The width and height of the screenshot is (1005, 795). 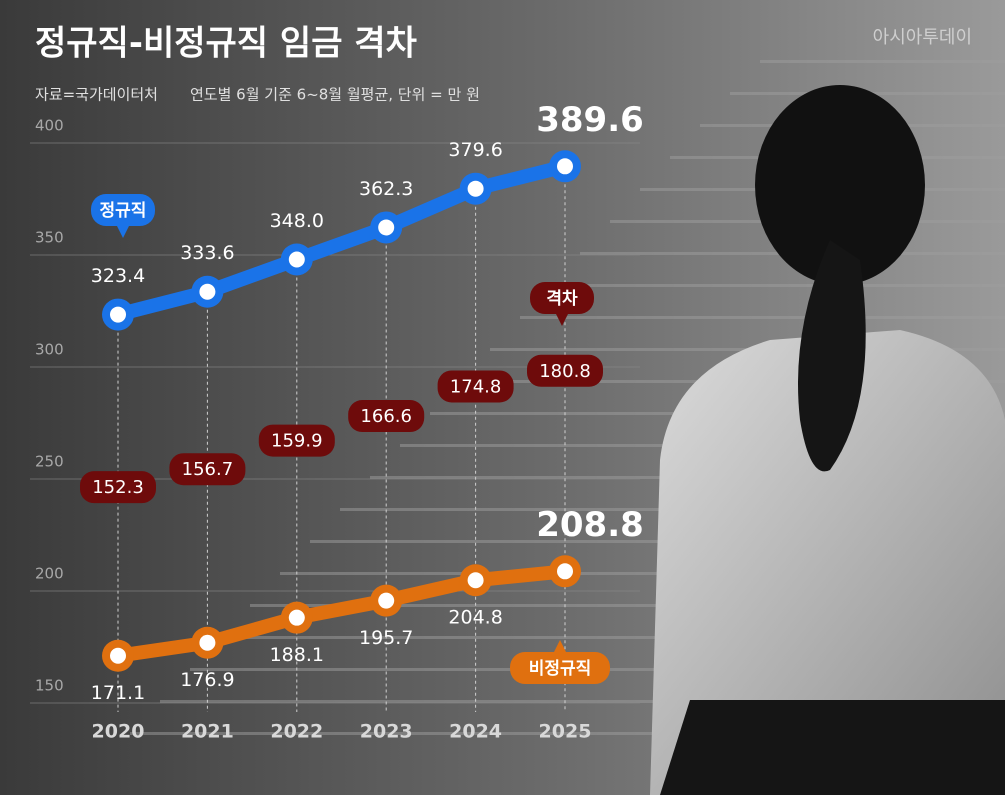 What do you see at coordinates (49, 574) in the screenshot?
I see `y-tick-label: 200` at bounding box center [49, 574].